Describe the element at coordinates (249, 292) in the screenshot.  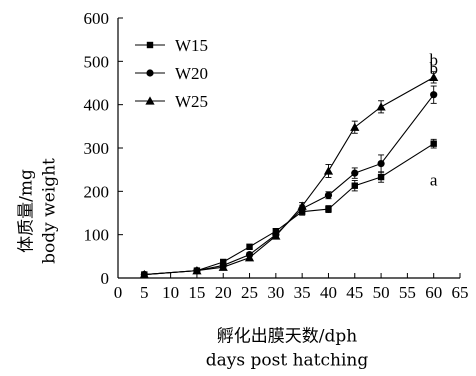
I see `x-tick-label: 25` at that location.